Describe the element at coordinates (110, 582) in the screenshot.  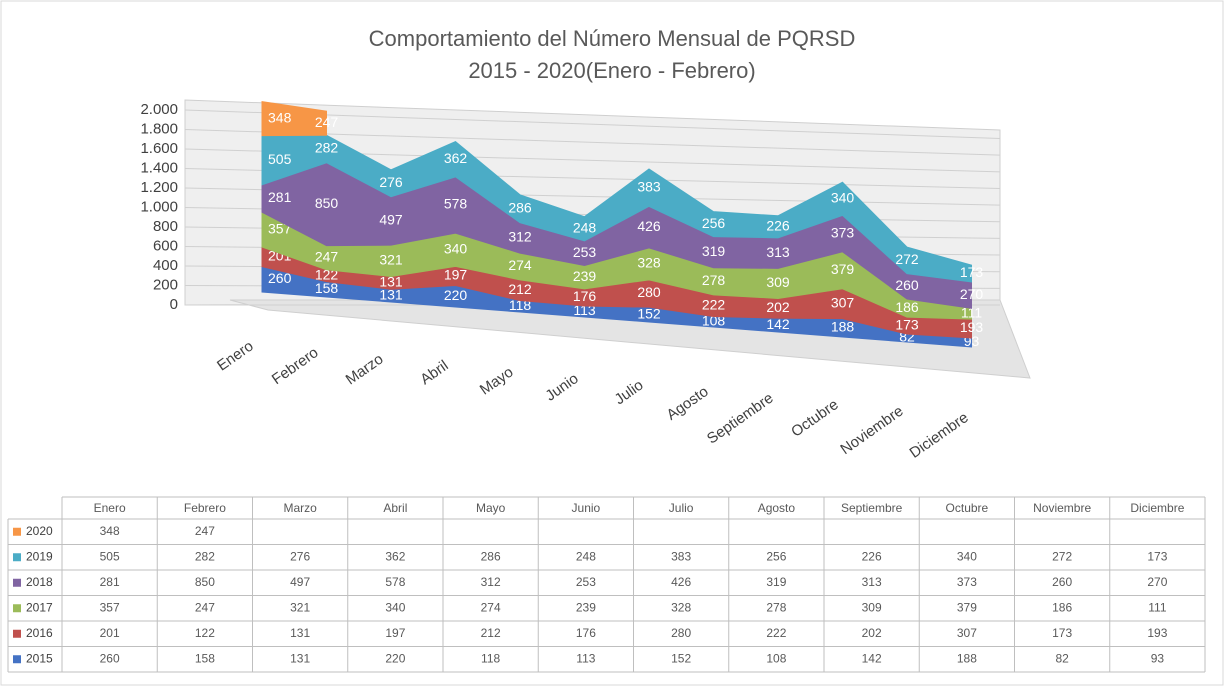
I see `table-cell: 281` at that location.